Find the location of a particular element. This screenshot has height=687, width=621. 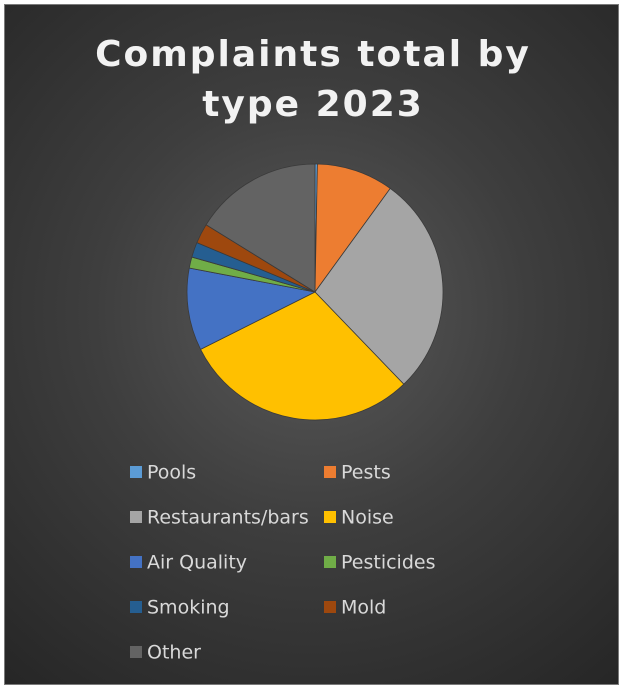

legend-label: Noise is located at coordinates (367, 518).